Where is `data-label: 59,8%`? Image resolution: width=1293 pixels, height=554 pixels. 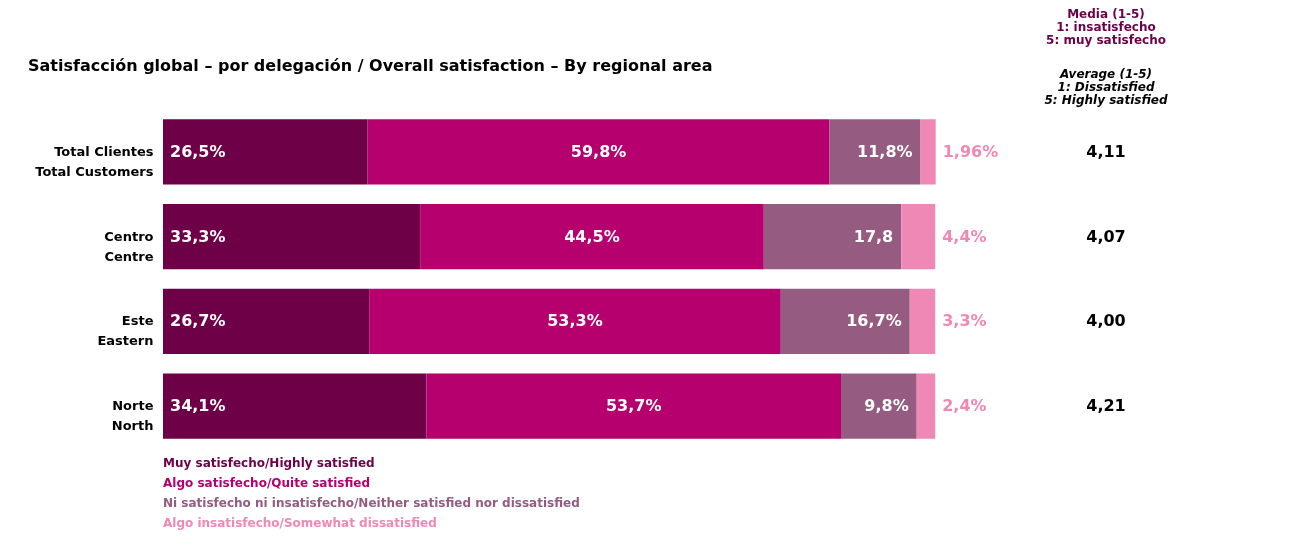
data-label: 59,8% is located at coordinates (598, 151).